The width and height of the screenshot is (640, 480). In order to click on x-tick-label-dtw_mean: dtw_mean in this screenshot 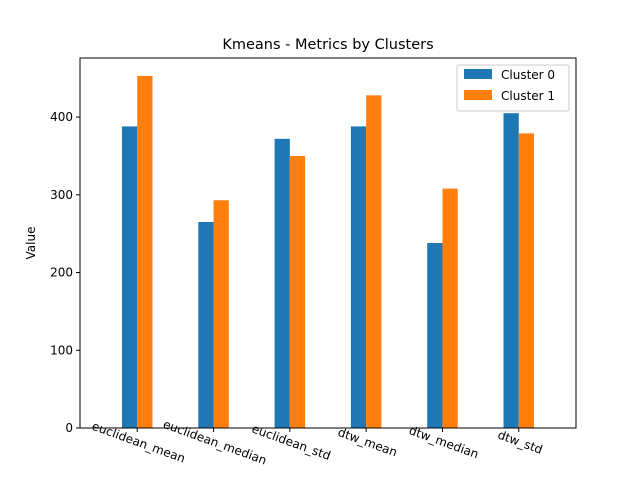, I will do `click(367, 442)`.